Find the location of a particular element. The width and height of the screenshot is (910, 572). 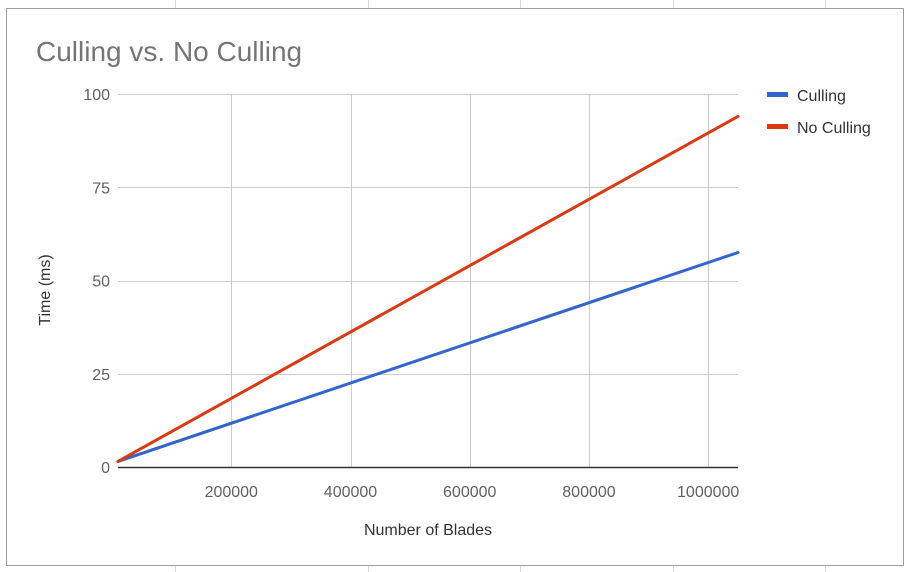

y-tick-label: 0 is located at coordinates (105, 468).